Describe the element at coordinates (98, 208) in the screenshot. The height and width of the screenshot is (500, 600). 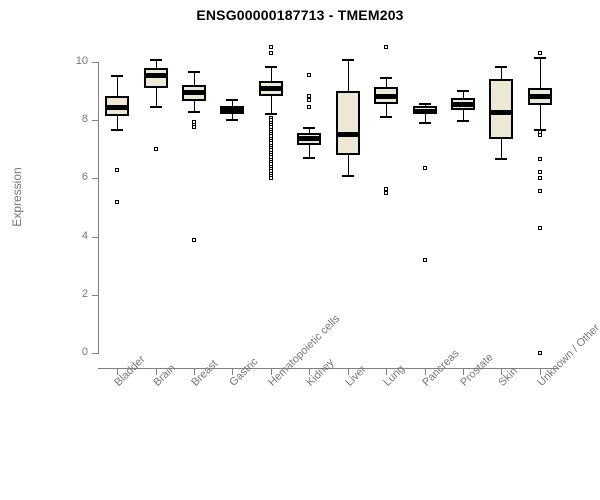
I see `y-axis-line` at that location.